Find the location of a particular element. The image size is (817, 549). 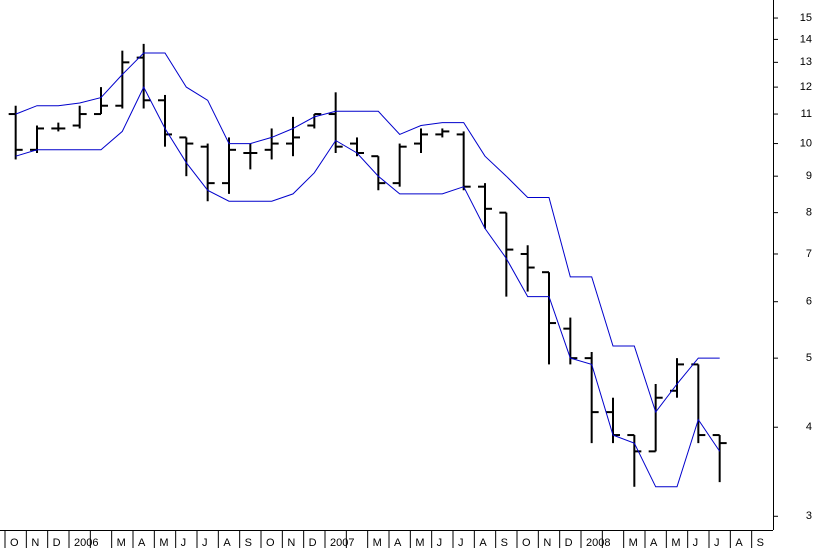

y-tick-label: 4 is located at coordinates (809, 427).